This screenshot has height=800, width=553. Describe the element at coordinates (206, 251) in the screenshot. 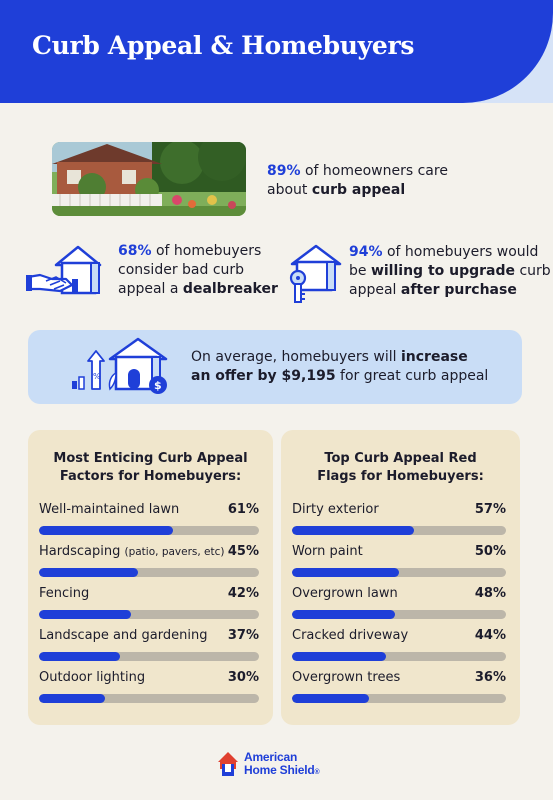

I see `stat-dealbreaker-text1: of homebuyers` at that location.